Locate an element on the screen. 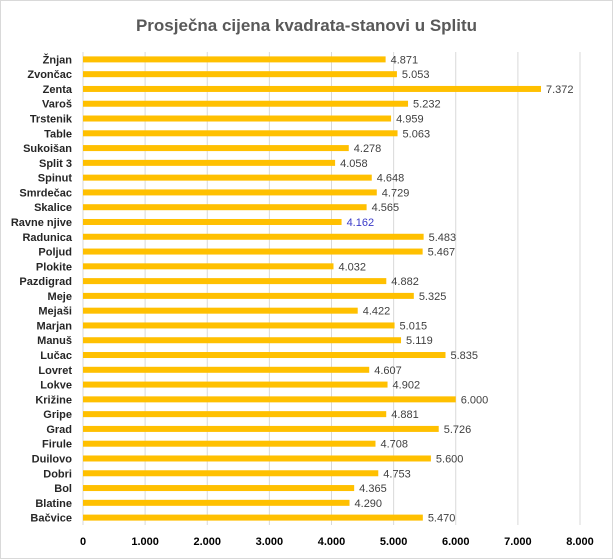  data-label: 4.162 is located at coordinates (361, 223).